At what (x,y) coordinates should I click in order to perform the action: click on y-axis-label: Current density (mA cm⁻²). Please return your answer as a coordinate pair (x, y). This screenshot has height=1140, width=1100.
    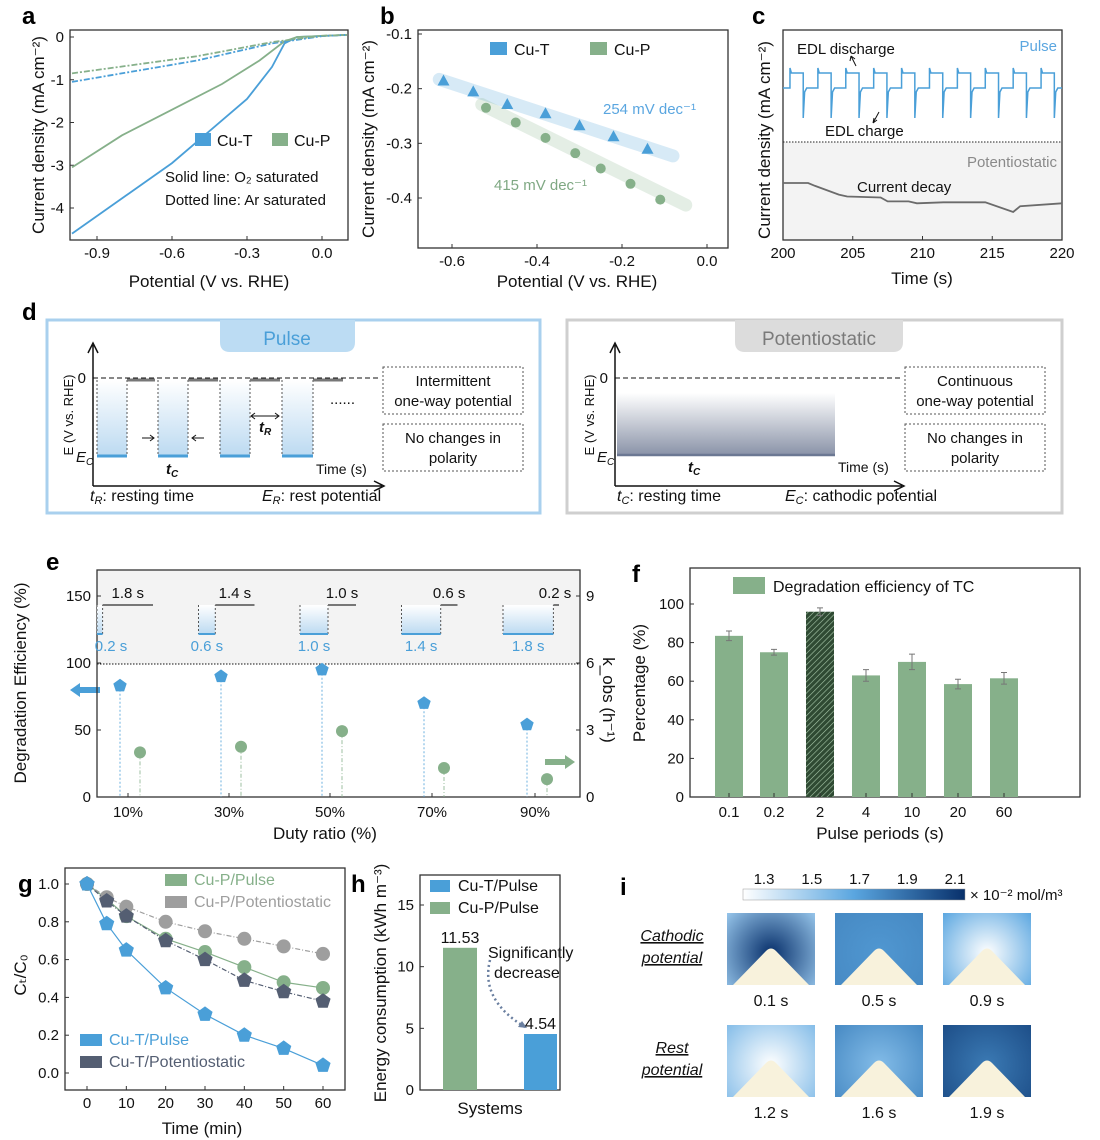
    Looking at the image, I should click on (38, 135).